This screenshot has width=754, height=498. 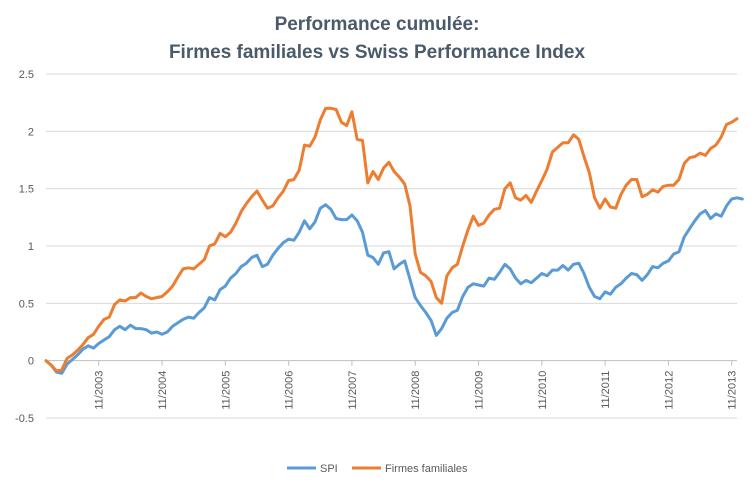 I want to click on chart-title-line-1: Performance cumulée:, so click(x=377, y=24).